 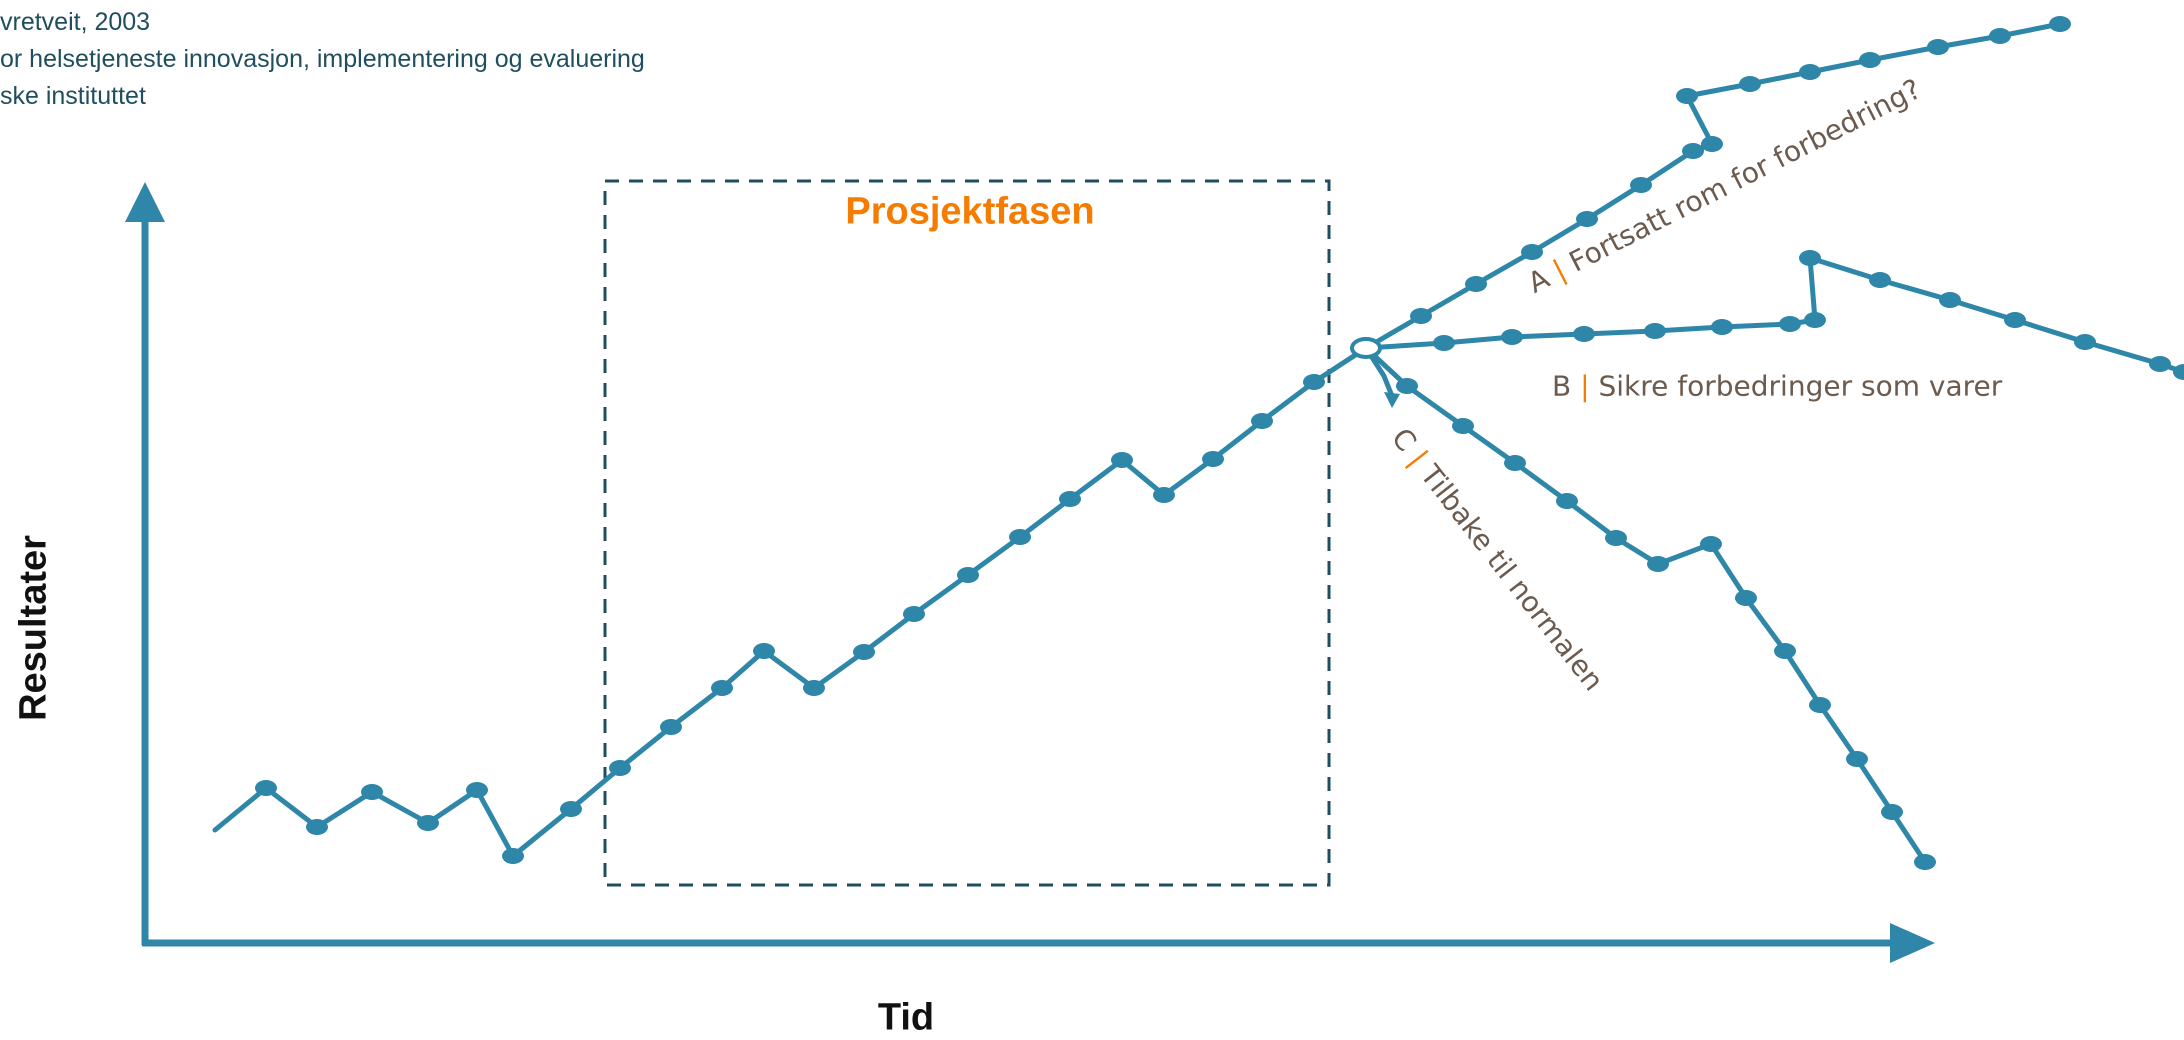 I want to click on outcome-b-label: B | Sikre forbedringer som varer, so click(x=1777, y=386).